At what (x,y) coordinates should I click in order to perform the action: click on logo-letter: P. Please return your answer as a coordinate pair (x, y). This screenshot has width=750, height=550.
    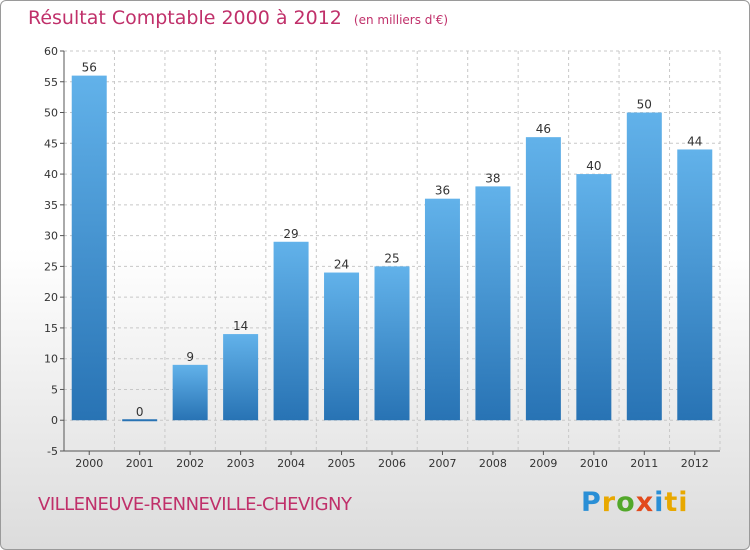
    Looking at the image, I should click on (591, 502).